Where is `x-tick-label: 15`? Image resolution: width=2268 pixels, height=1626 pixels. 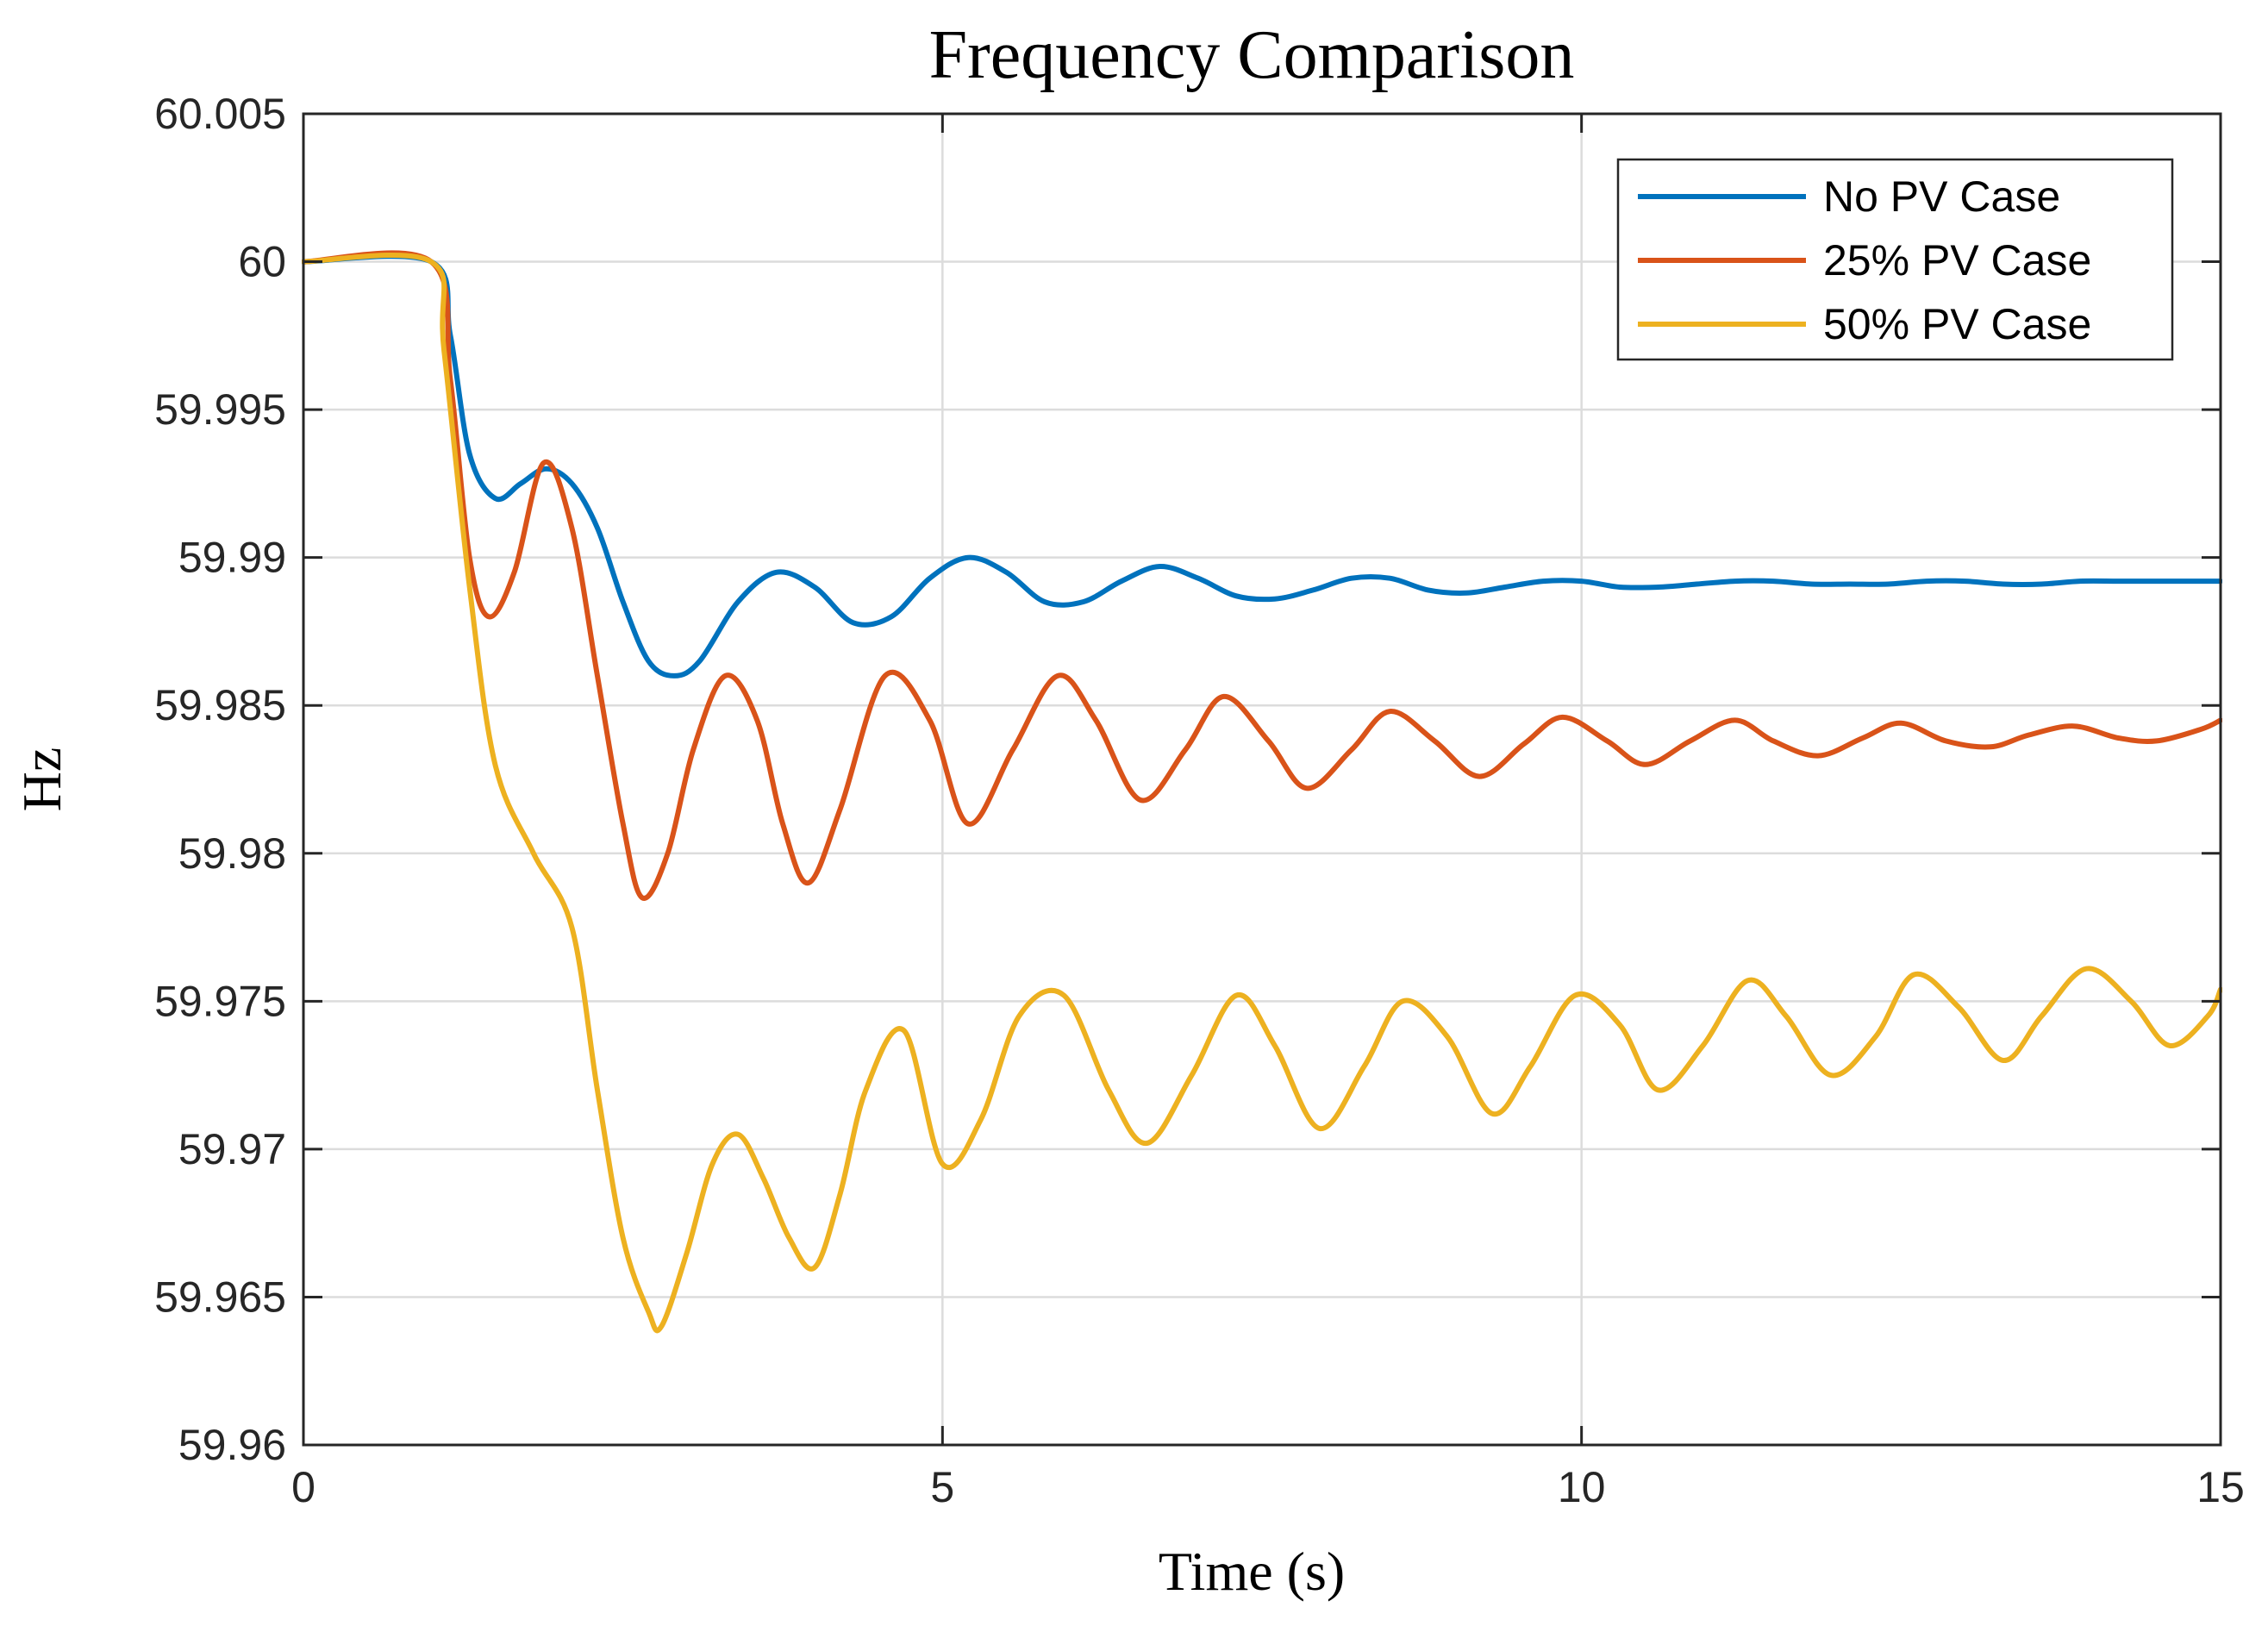 x-tick-label: 15 is located at coordinates (2220, 1487).